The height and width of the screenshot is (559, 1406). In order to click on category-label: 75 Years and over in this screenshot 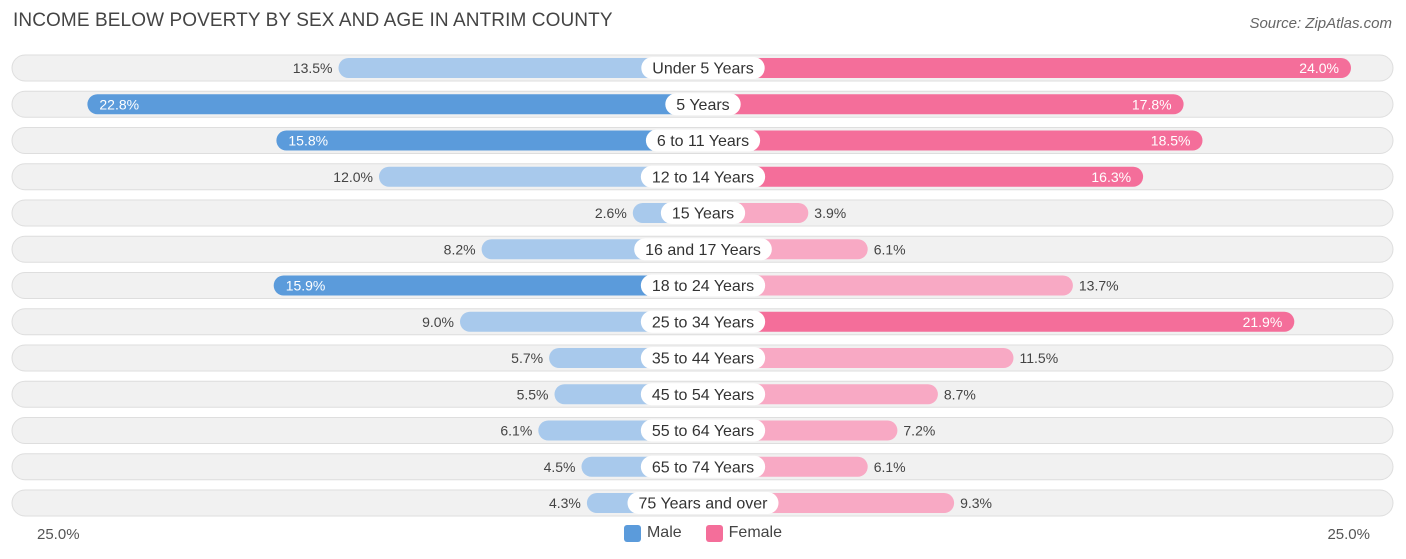, I will do `click(704, 504)`.